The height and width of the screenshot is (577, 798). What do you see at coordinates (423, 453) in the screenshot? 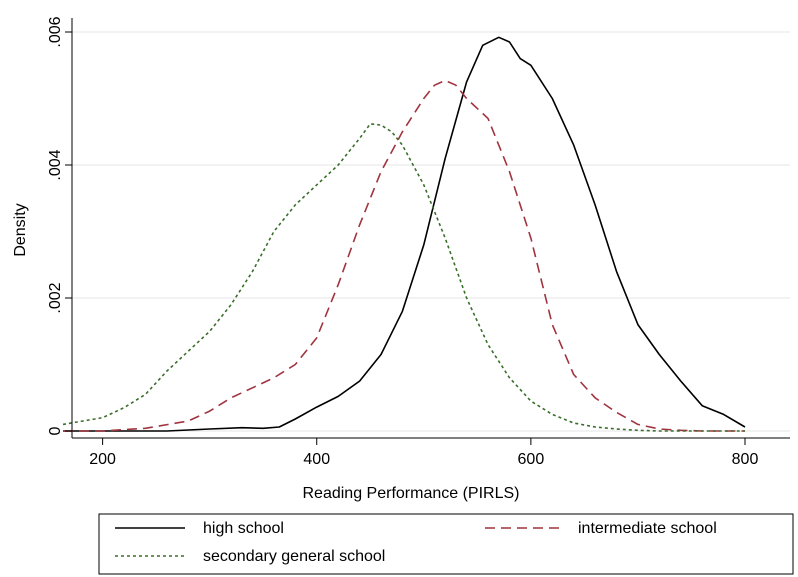
I see `x-ticks: 200 400 600 800` at bounding box center [423, 453].